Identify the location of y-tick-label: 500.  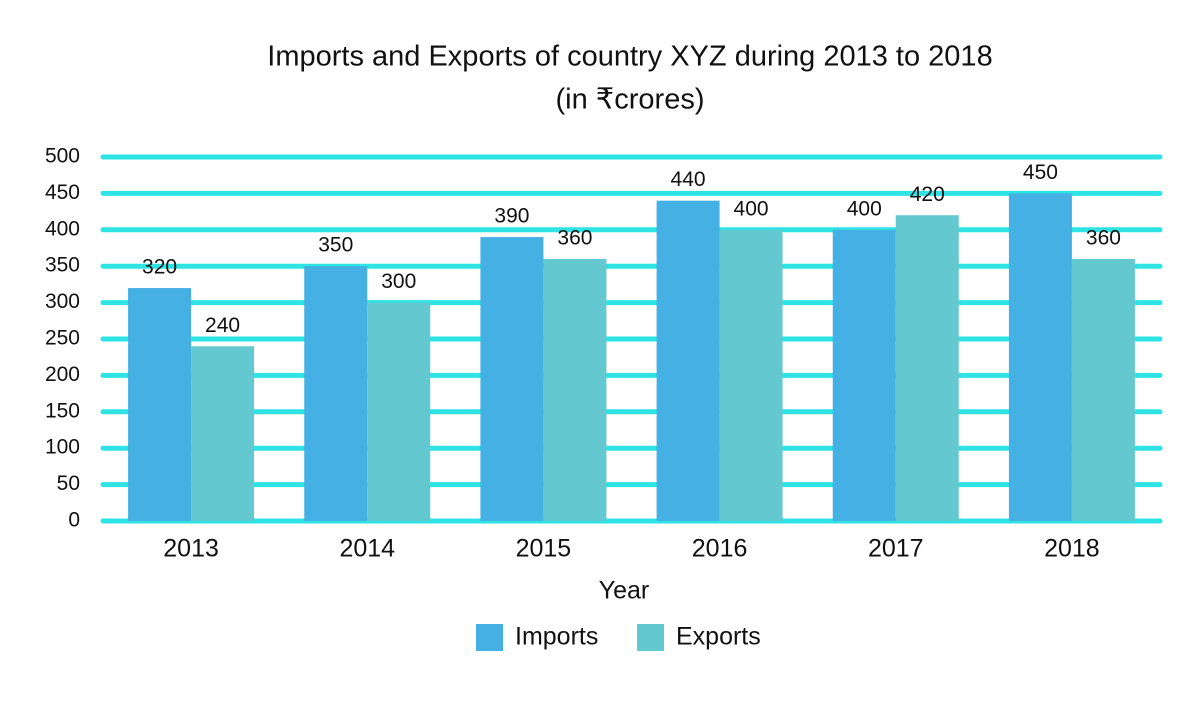
(62, 156).